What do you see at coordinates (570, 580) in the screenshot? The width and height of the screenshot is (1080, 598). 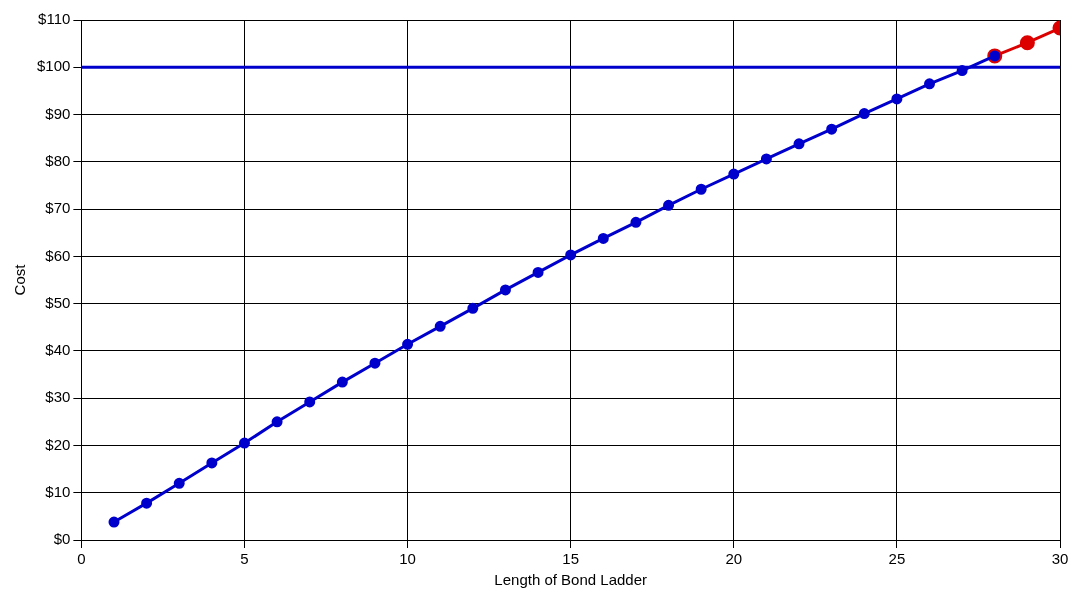 I see `x-axis-title: Length of Bond Ladder` at bounding box center [570, 580].